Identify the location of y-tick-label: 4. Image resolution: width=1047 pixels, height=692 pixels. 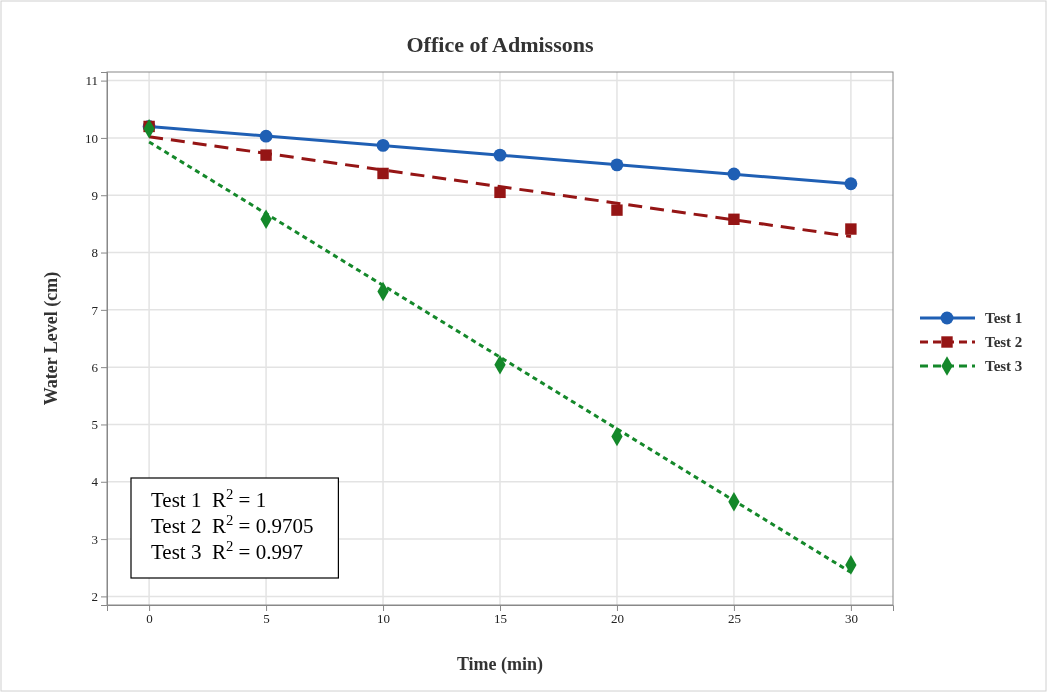
(95, 482).